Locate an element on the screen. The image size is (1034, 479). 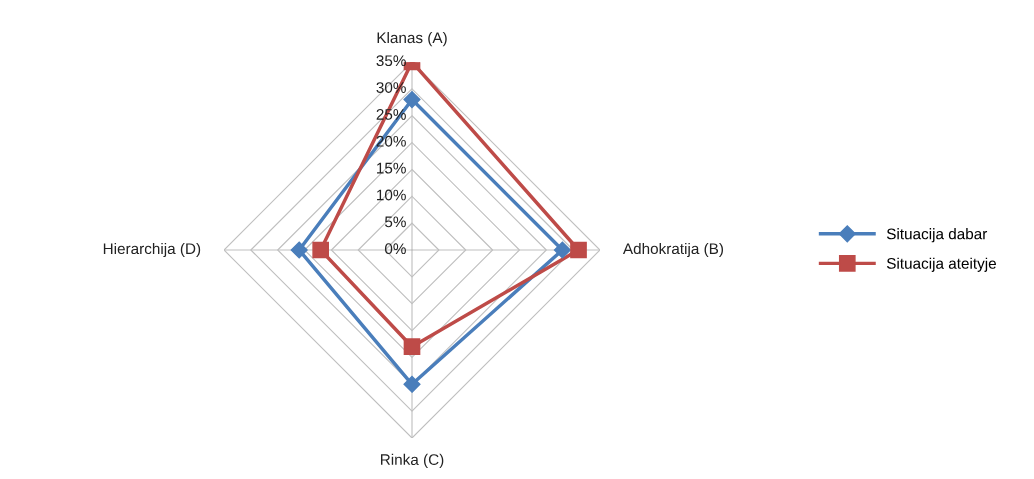
spoke-label: Klanas (A) is located at coordinates (412, 39).